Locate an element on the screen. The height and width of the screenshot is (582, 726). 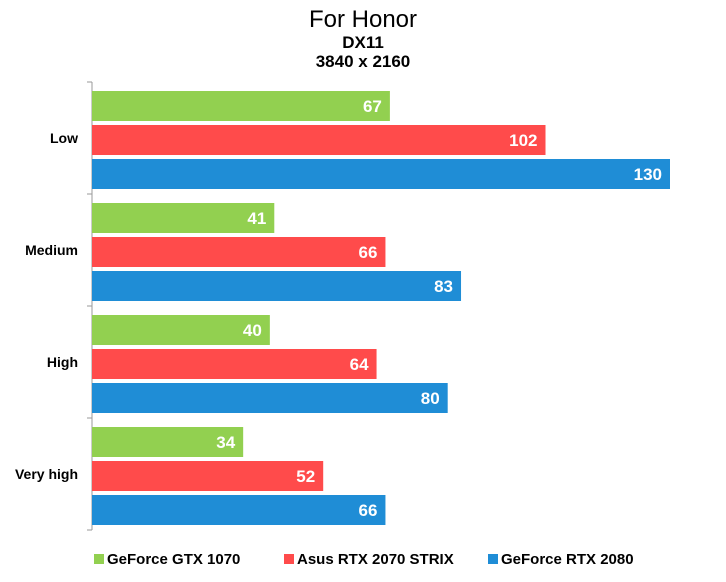
legend-entry: Asus RTX 2070 STRIX is located at coordinates (375, 559).